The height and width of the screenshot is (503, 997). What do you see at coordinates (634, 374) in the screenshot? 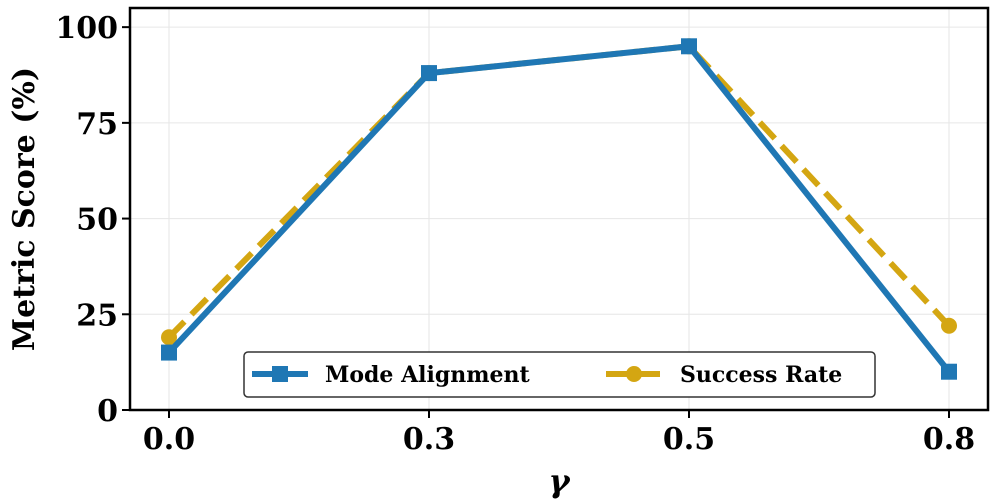
I see `legend-marker-success-rate` at bounding box center [634, 374].